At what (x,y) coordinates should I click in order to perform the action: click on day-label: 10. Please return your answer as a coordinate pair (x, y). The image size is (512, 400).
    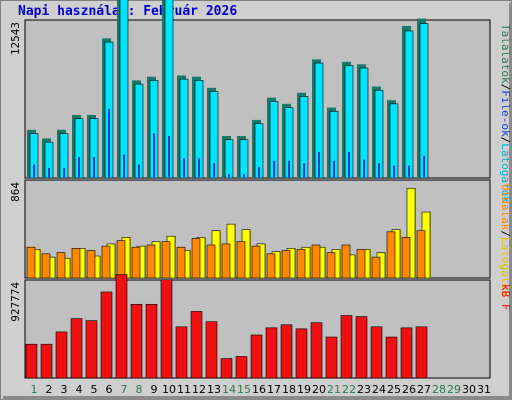
    Looking at the image, I should click on (169, 389).